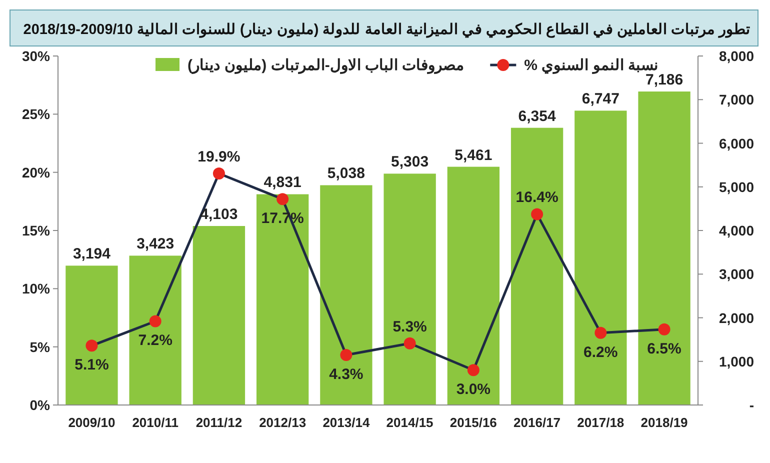 The width and height of the screenshot is (770, 463). What do you see at coordinates (36, 230) in the screenshot?
I see `y-tick-label: 15%` at bounding box center [36, 230].